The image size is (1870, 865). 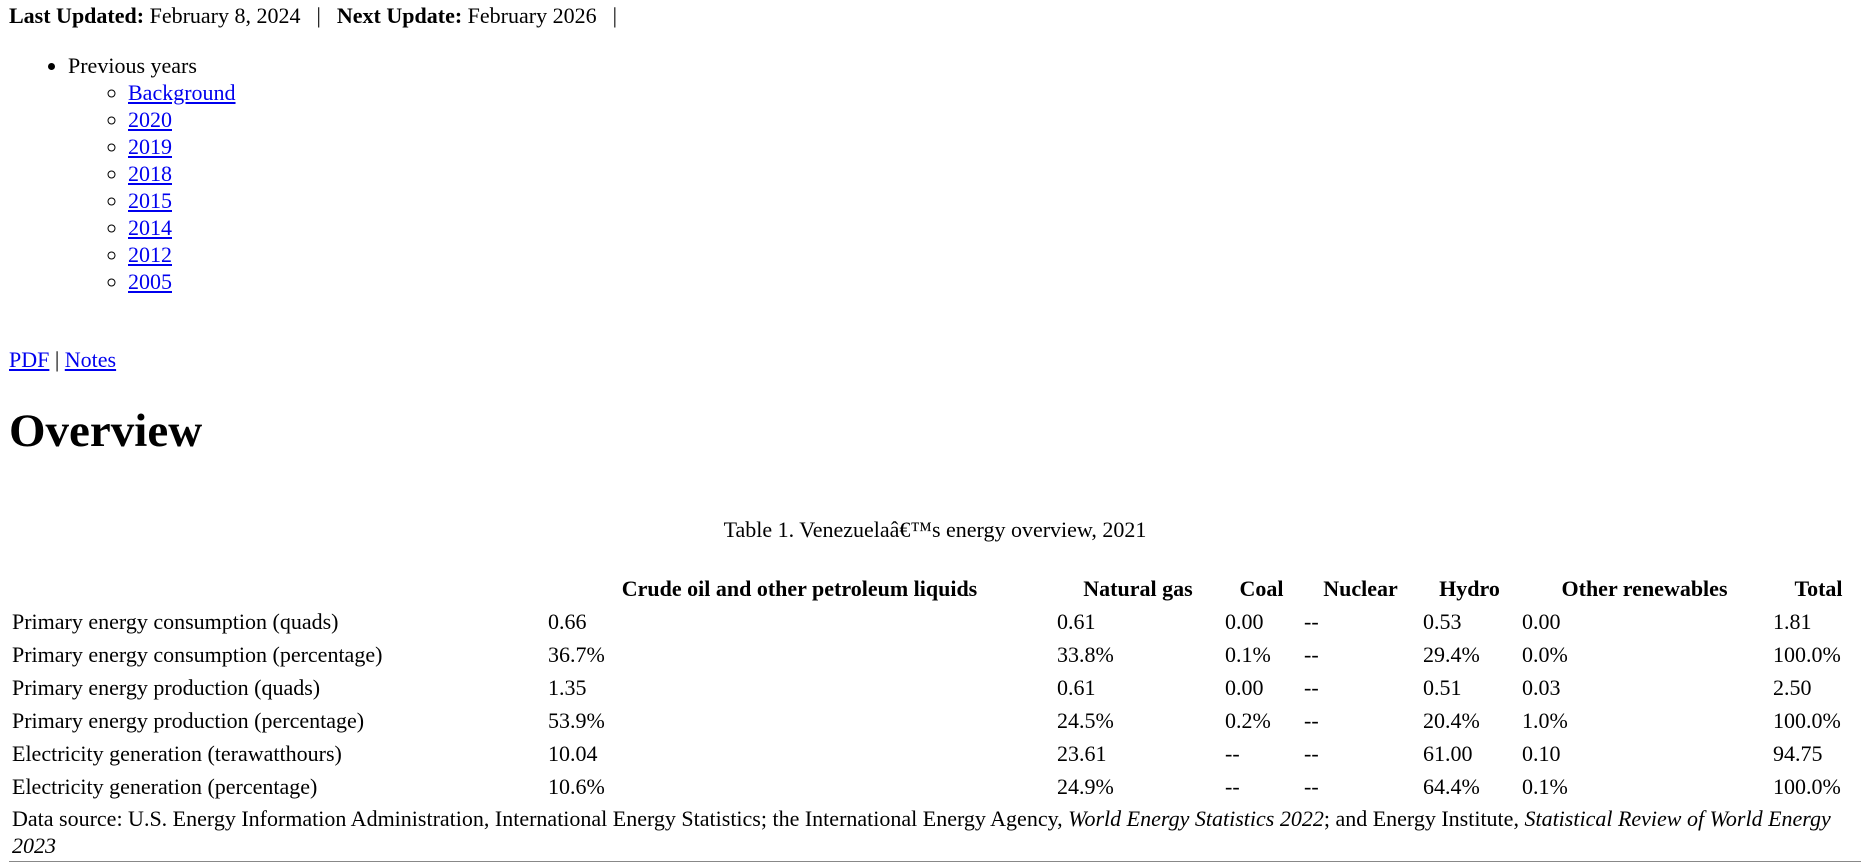 I want to click on nav-link-item: 2014, so click(x=182, y=227).